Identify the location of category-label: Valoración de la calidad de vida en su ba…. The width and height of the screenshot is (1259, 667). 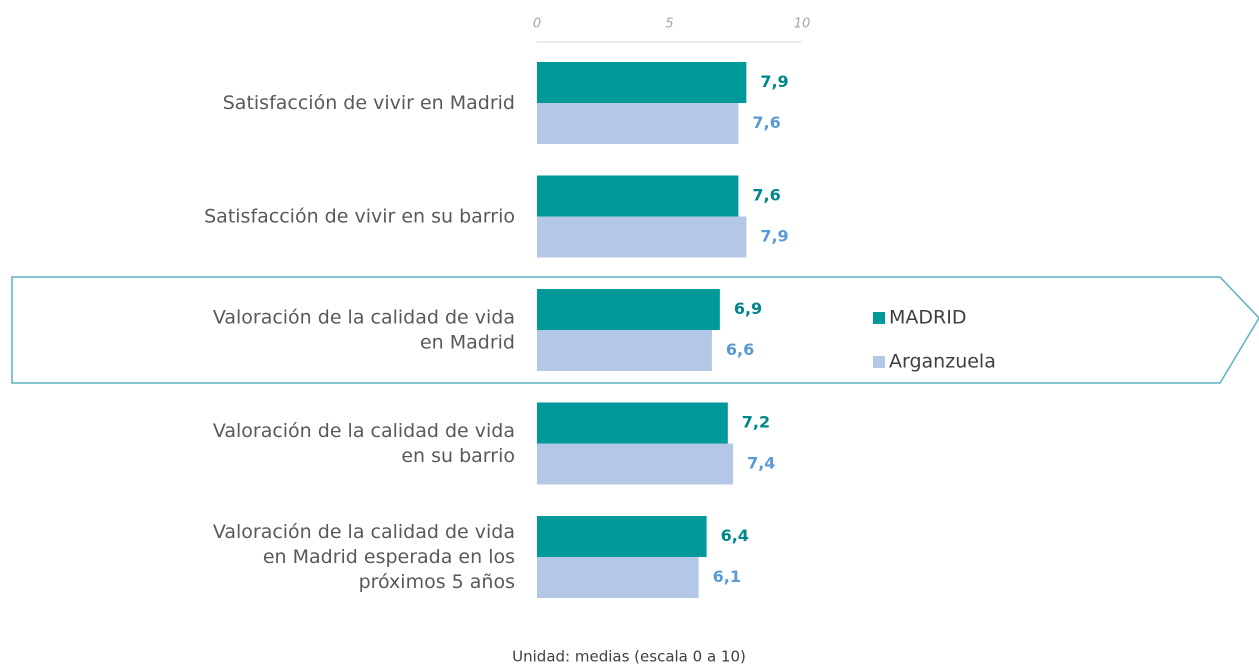
(364, 443).